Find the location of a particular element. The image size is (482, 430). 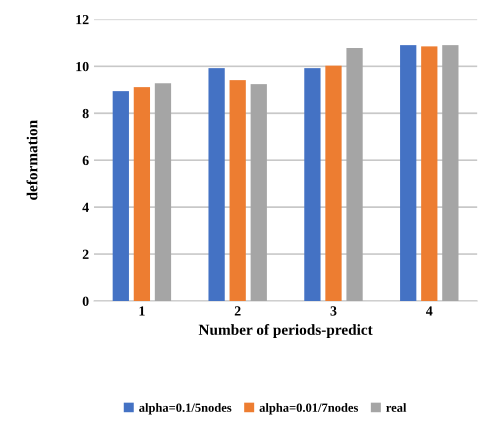

y-tick-label: 2 is located at coordinates (85, 254).